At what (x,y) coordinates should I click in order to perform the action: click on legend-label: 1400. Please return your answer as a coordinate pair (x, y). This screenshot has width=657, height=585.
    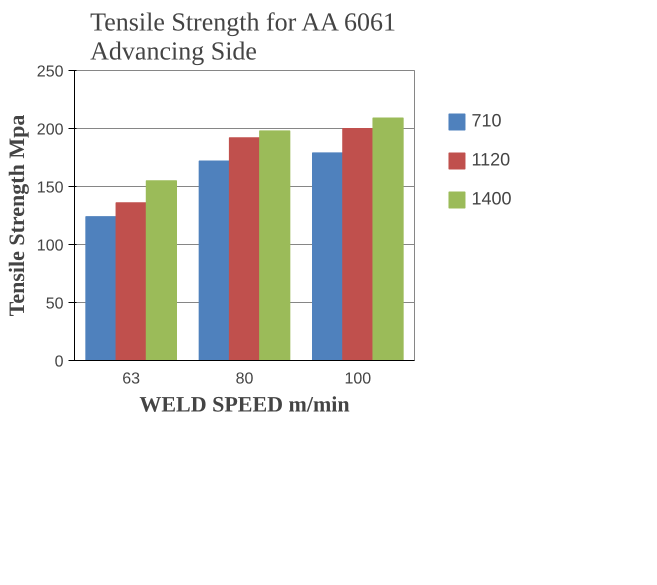
    Looking at the image, I should click on (491, 199).